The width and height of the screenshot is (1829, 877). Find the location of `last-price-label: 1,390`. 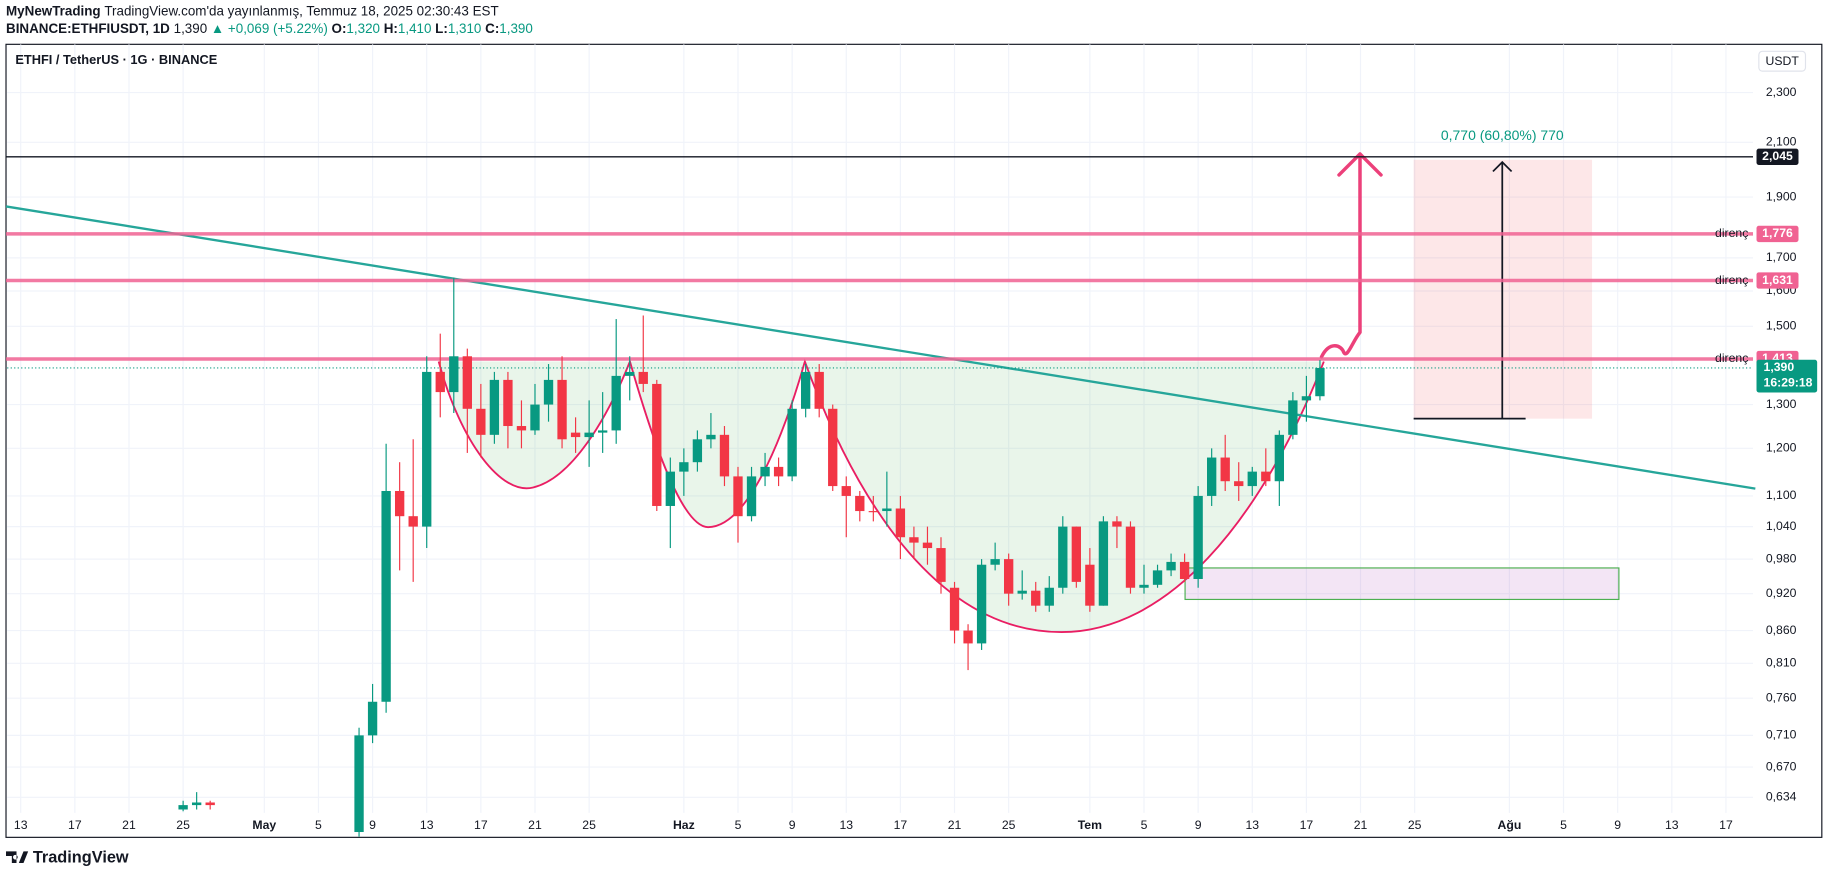

last-price-label: 1,390 is located at coordinates (1779, 367).